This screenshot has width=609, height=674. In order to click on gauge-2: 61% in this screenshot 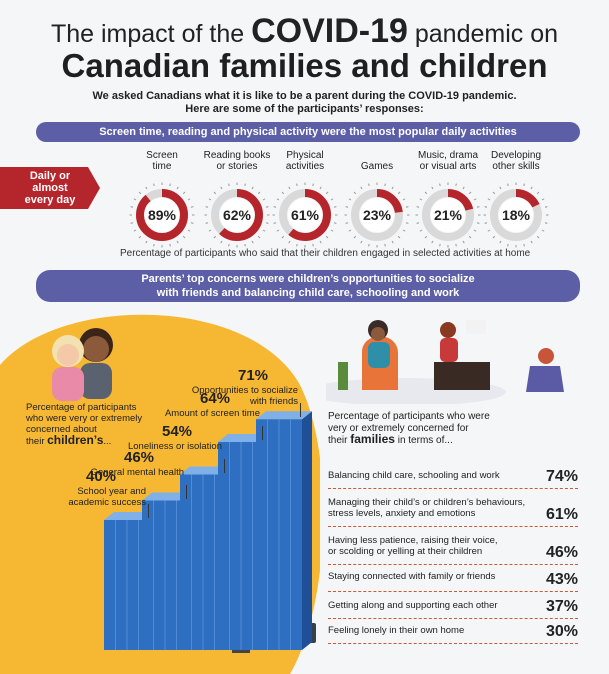, I will do `click(305, 215)`.